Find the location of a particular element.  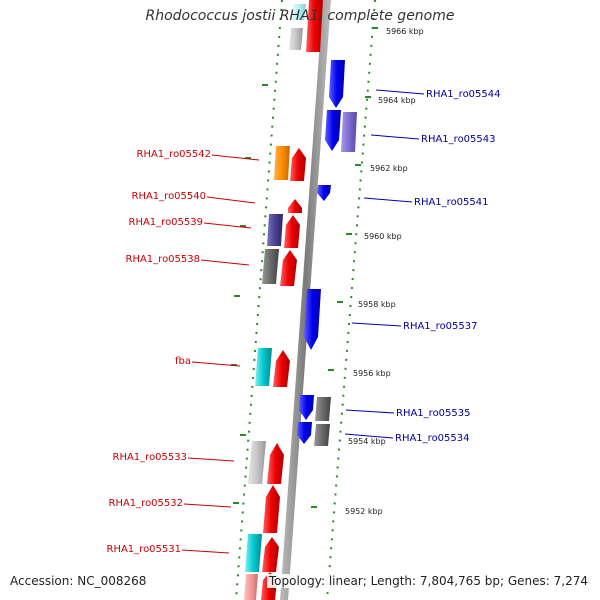

gene-arrow-ro05542-red is located at coordinates (298, 164).